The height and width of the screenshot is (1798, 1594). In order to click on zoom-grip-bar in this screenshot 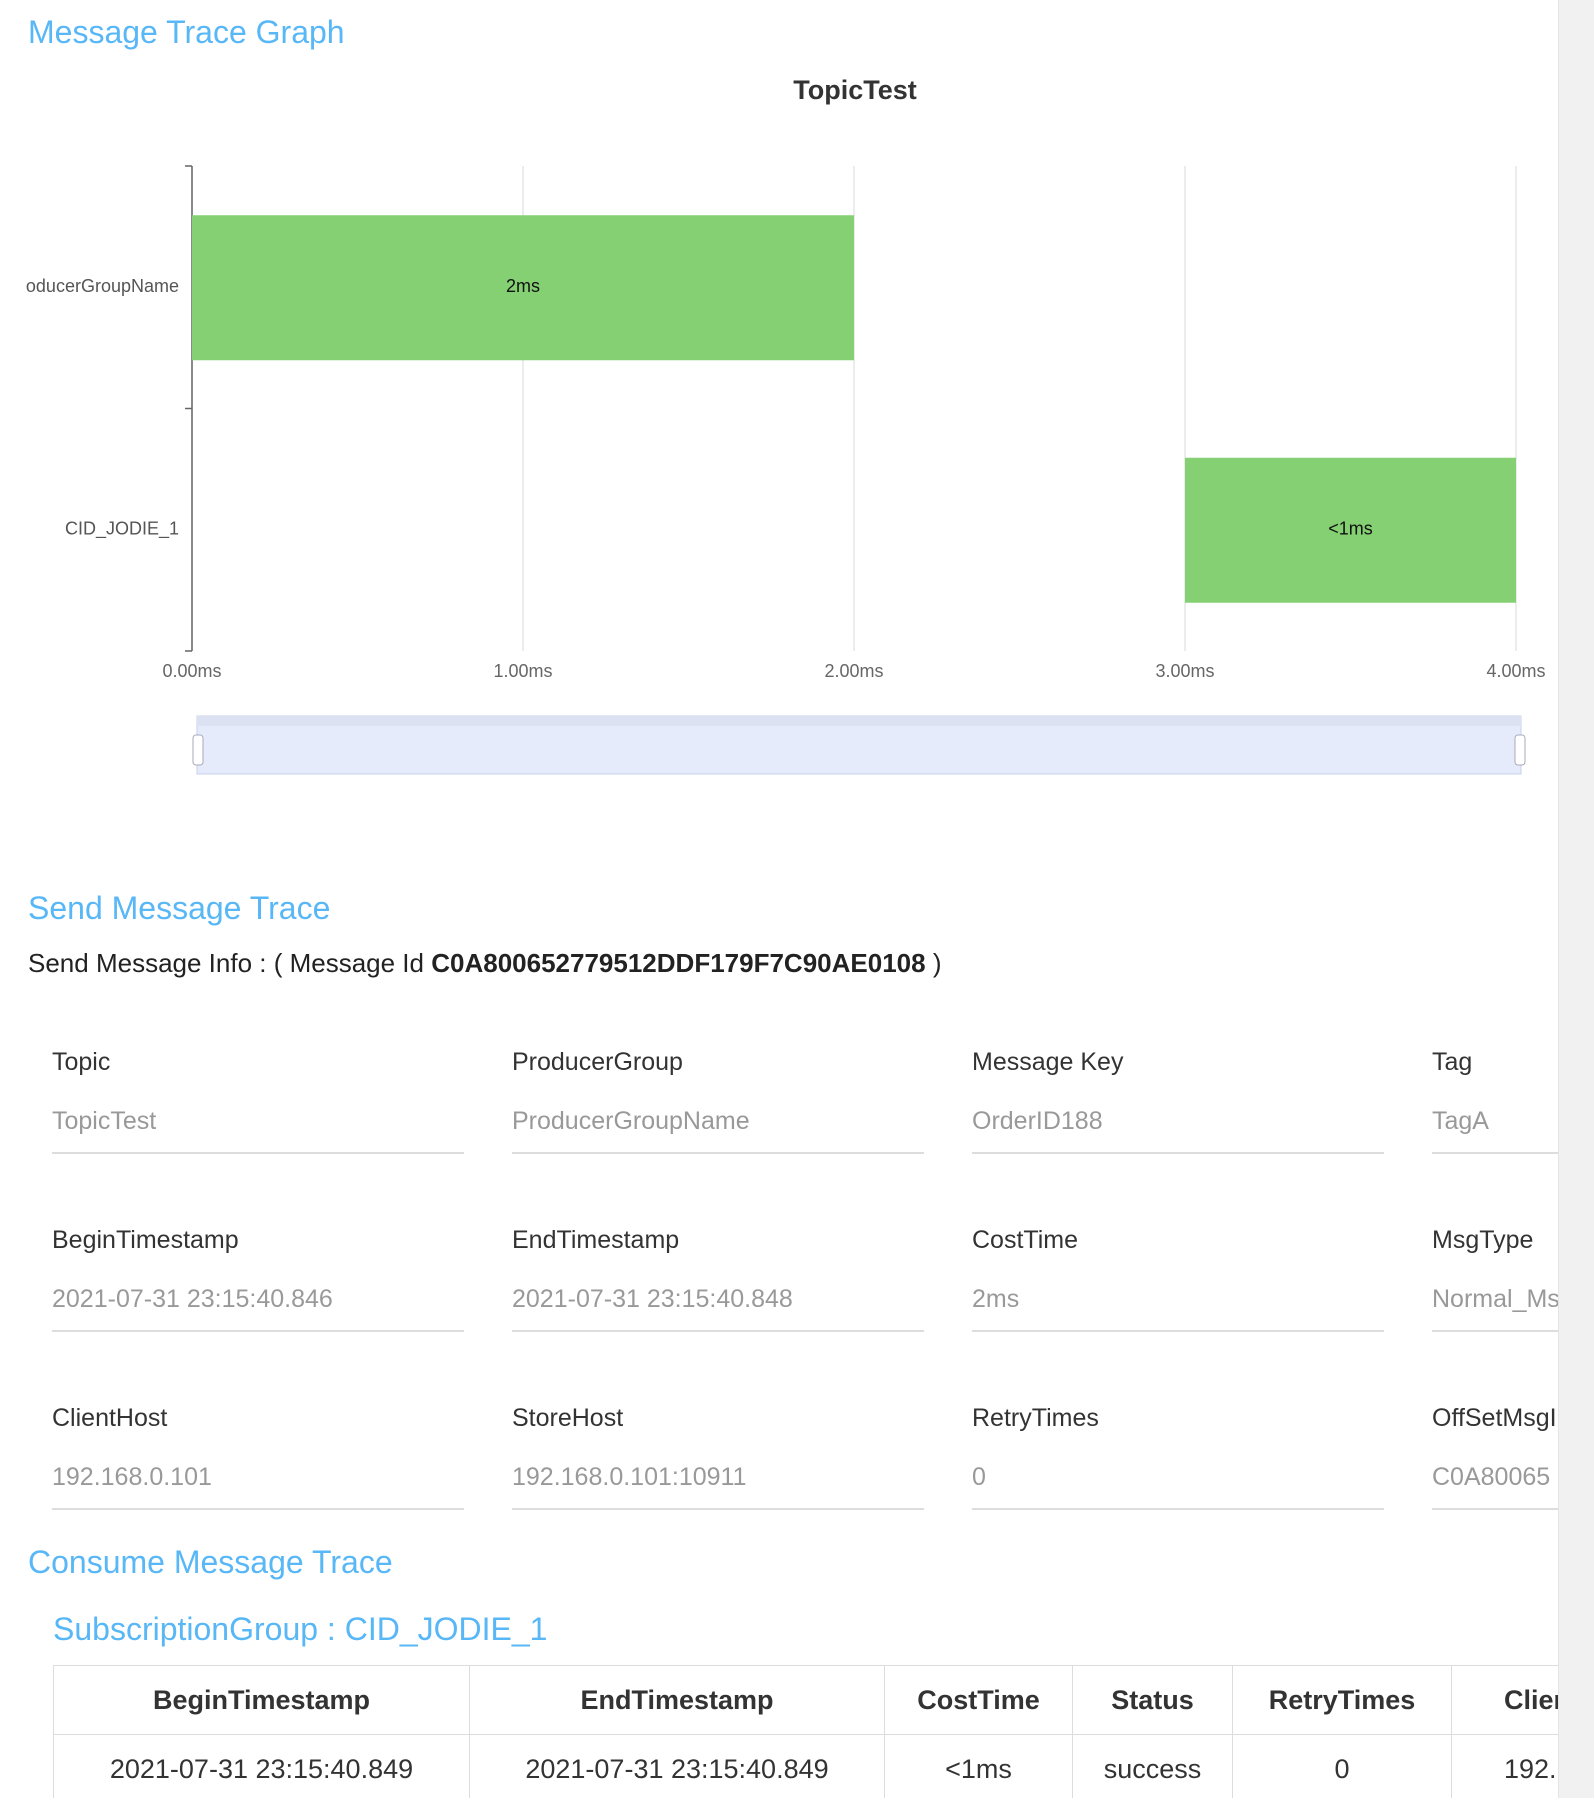, I will do `click(859, 721)`.